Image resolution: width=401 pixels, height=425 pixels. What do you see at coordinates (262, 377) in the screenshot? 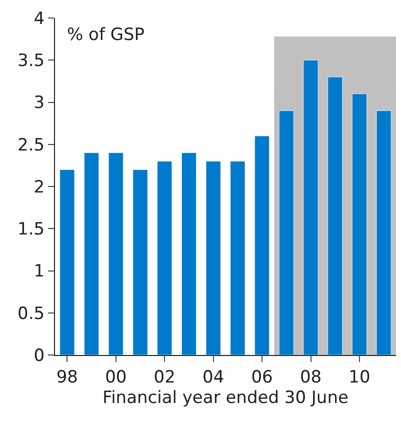
I see `x-tick-label: 06` at bounding box center [262, 377].